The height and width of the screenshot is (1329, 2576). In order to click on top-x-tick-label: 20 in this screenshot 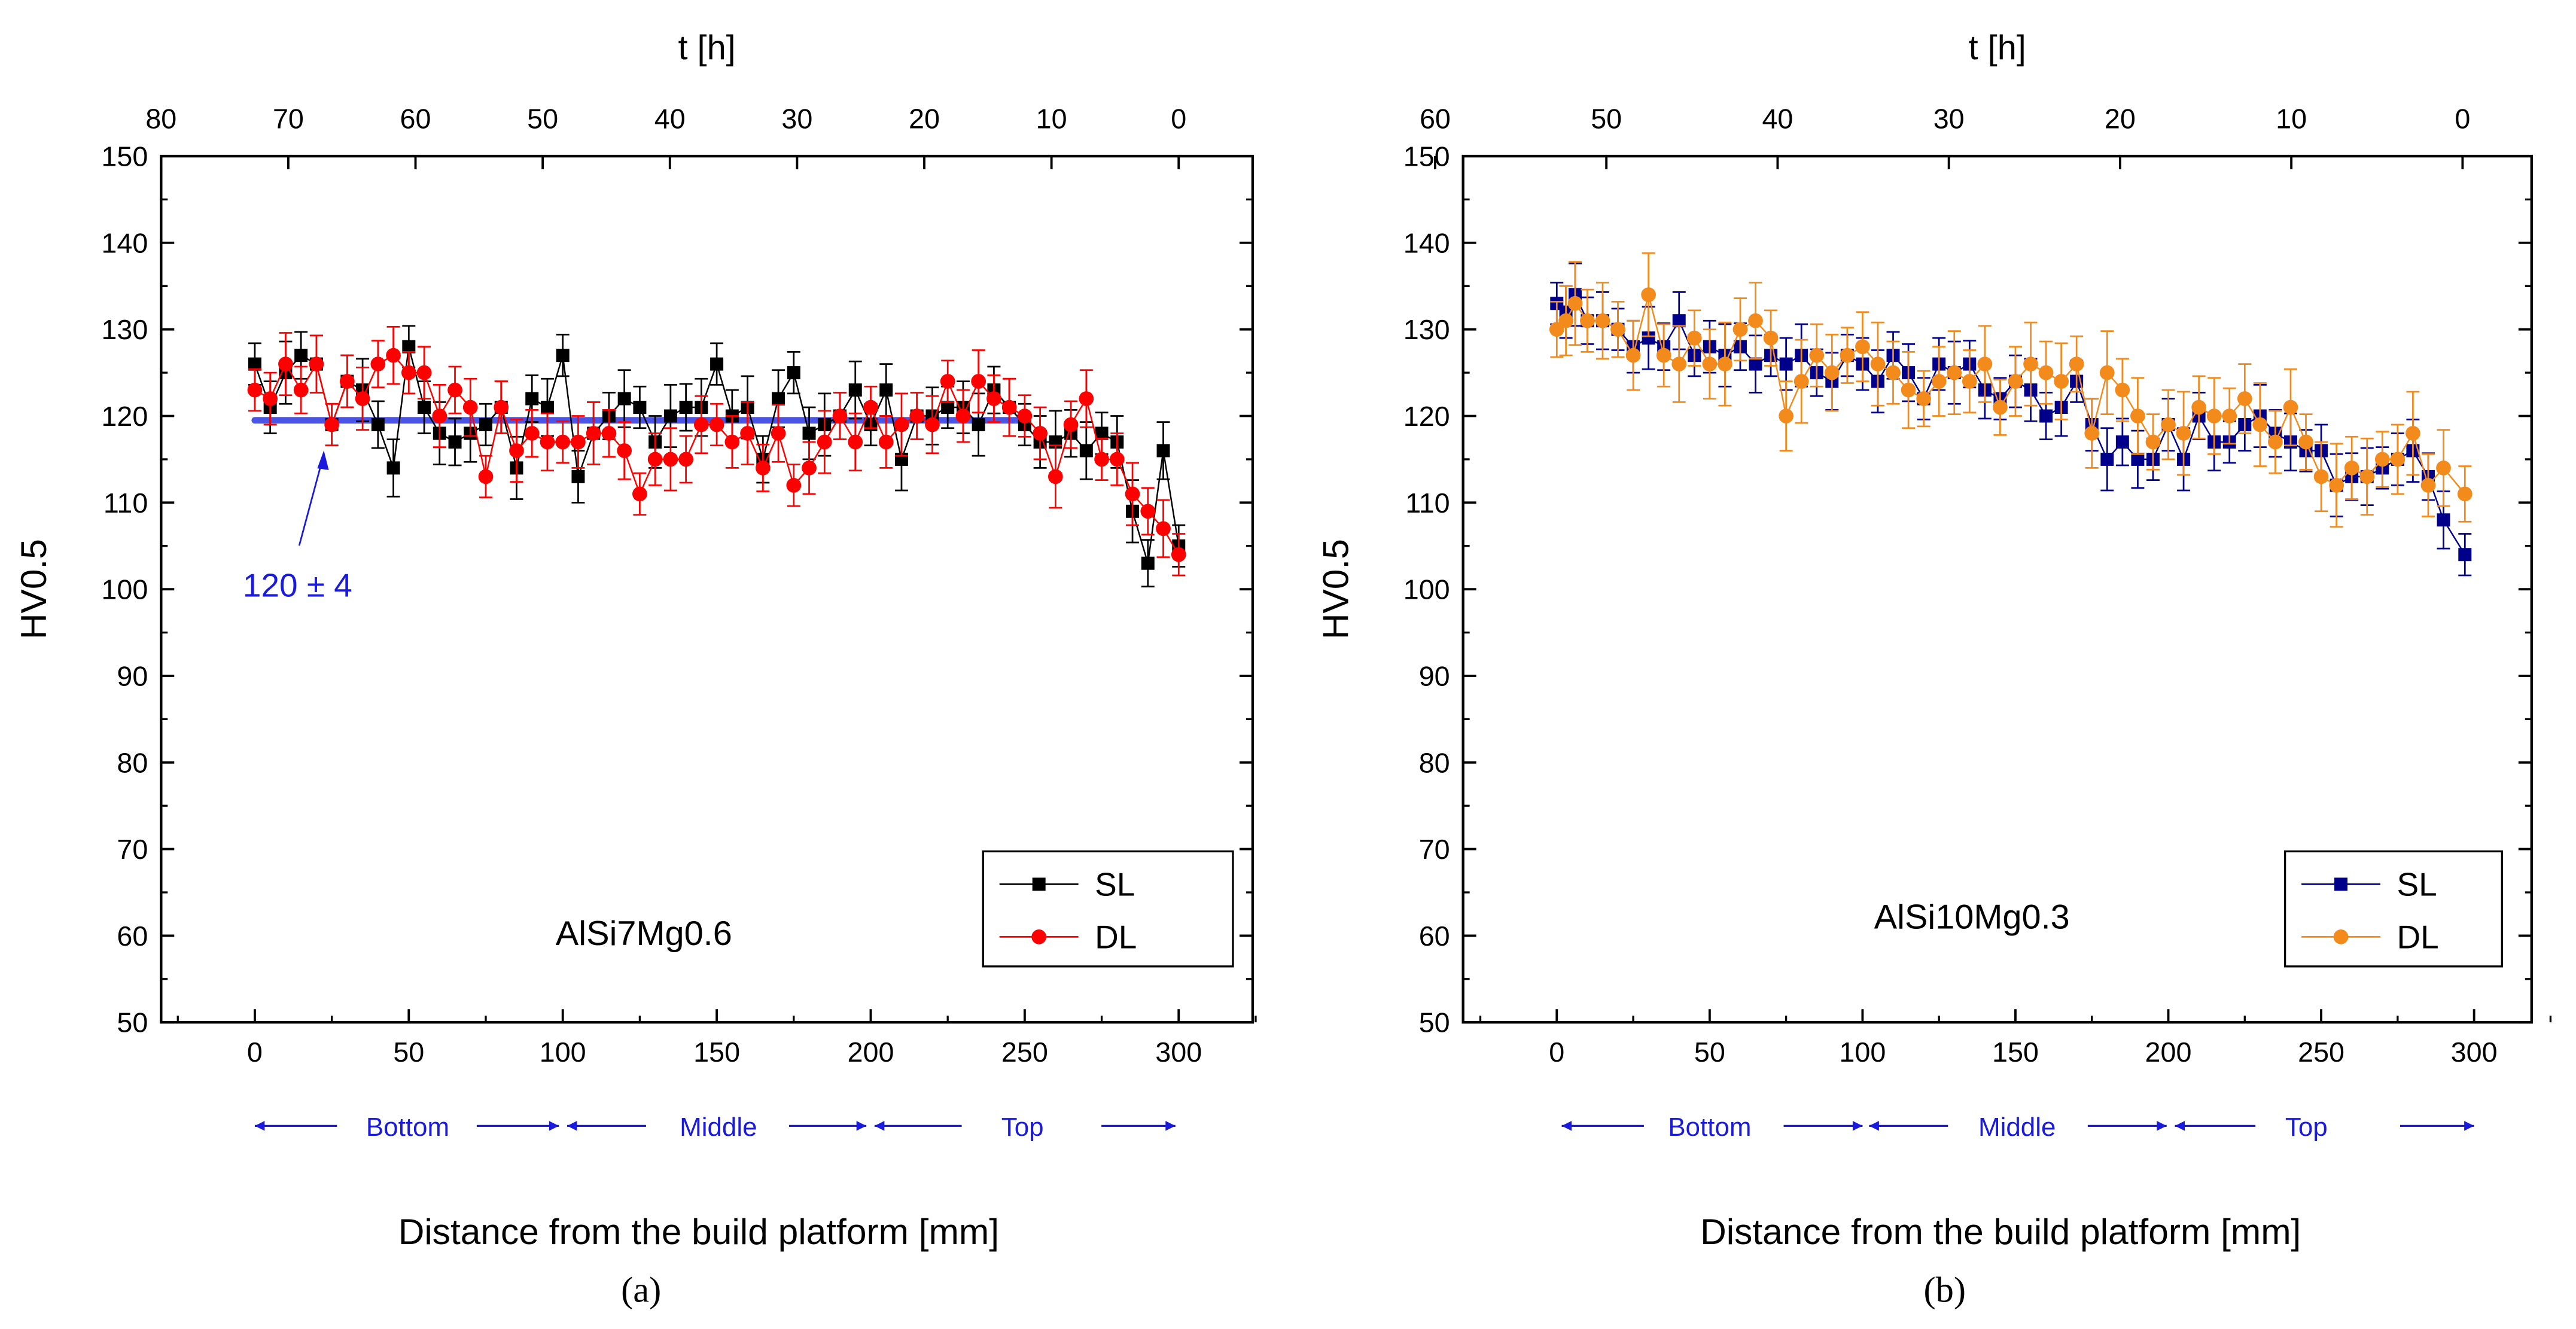, I will do `click(2120, 118)`.